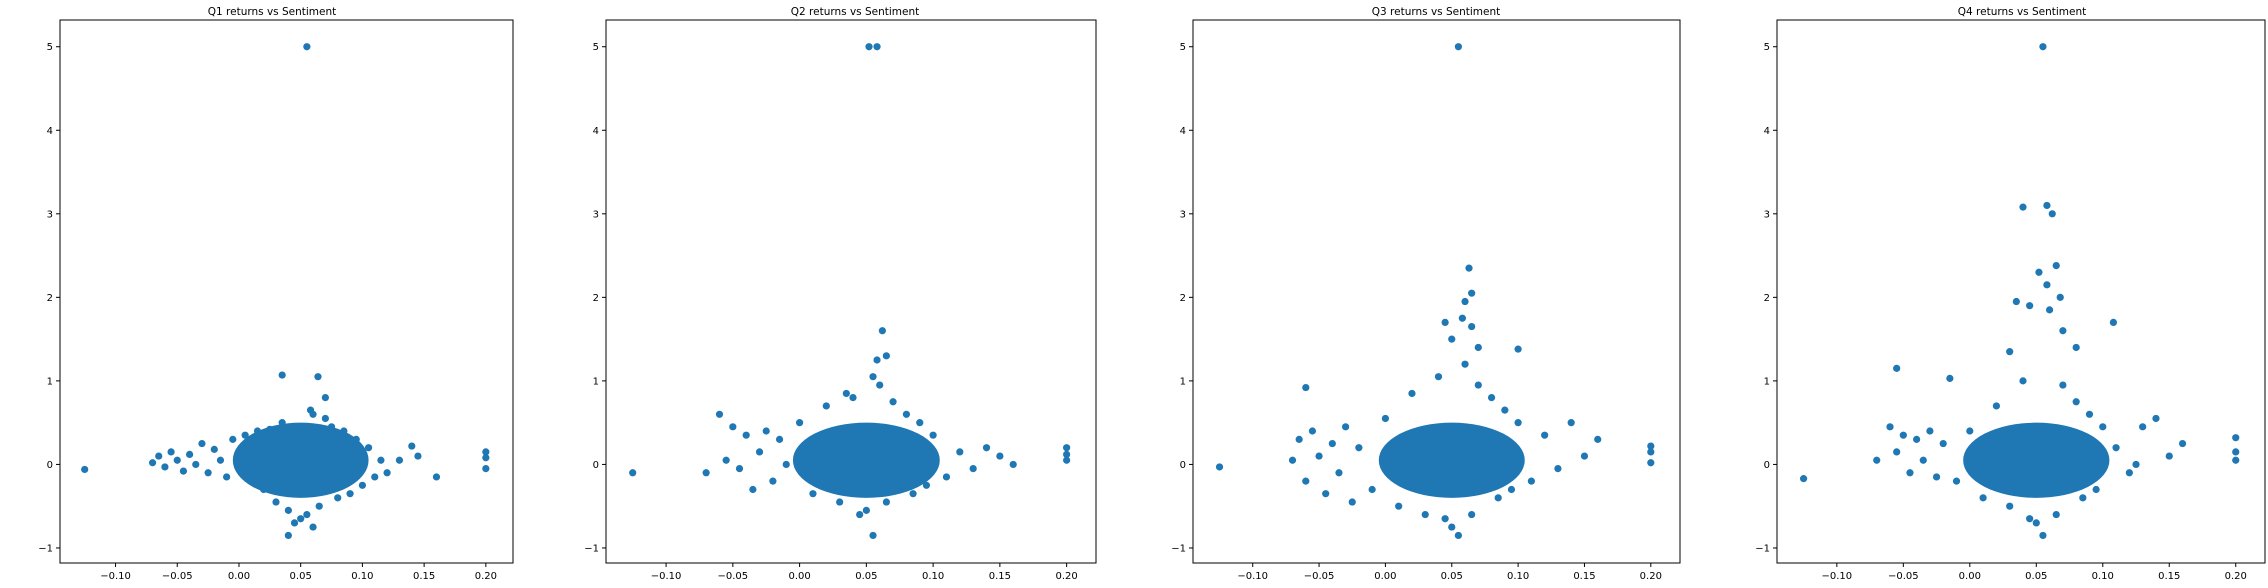 The width and height of the screenshot is (2268, 588). I want to click on point-cloud, so click(300, 460).